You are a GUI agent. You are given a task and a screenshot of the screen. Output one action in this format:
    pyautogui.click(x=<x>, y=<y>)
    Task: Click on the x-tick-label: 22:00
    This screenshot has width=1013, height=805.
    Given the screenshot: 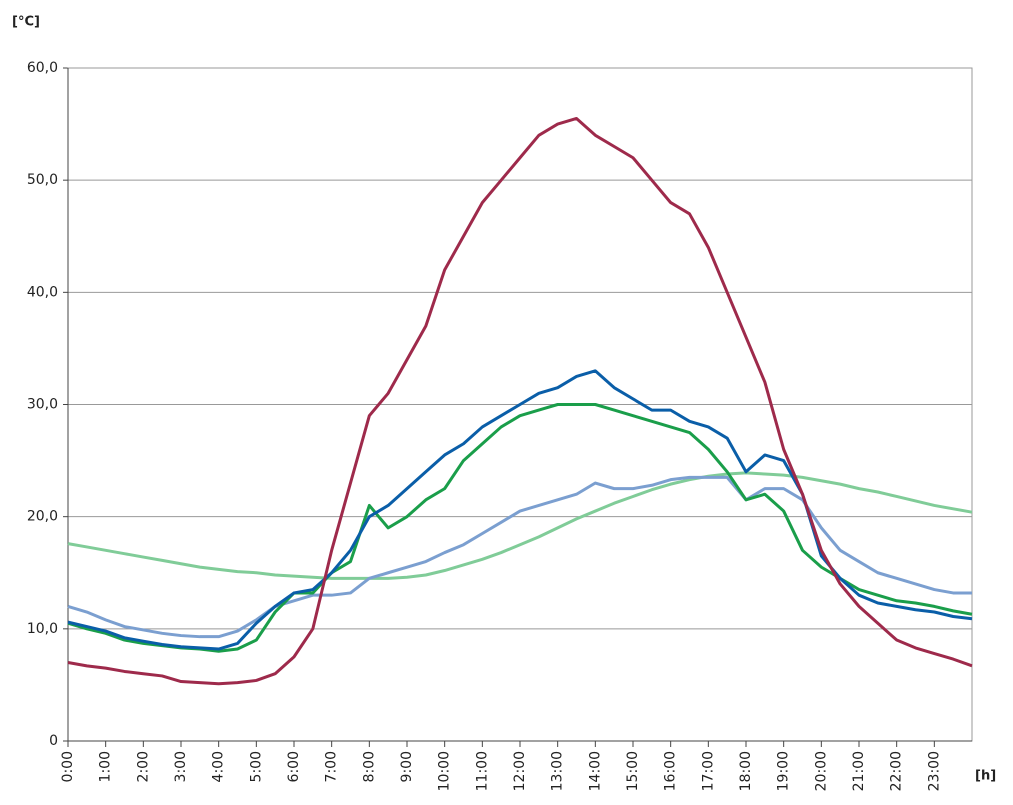 What is the action you would take?
    pyautogui.click(x=897, y=771)
    